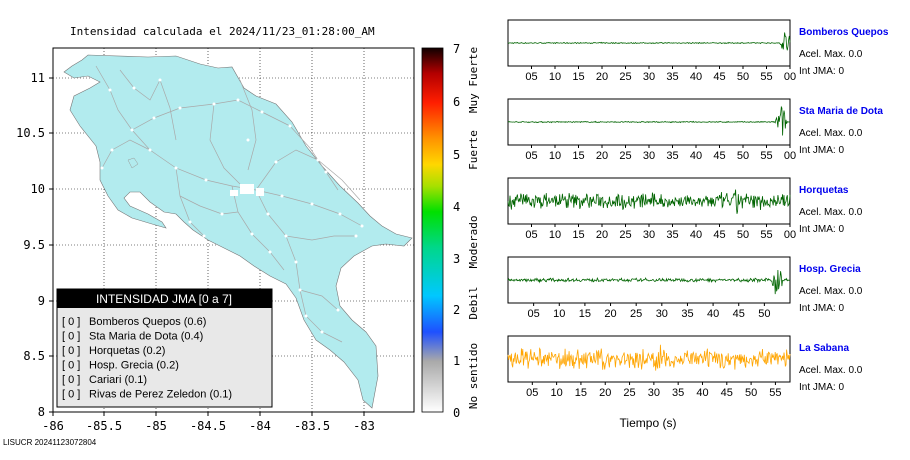 This screenshot has height=460, width=910. I want to click on map-y-tick-label: 10, so click(38, 189).